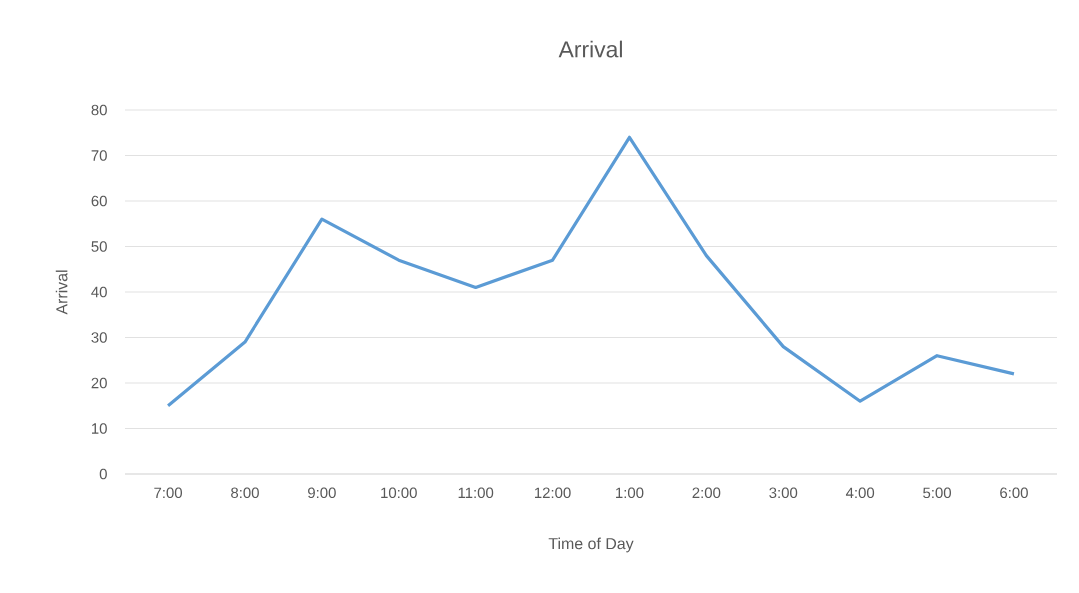  What do you see at coordinates (168, 493) in the screenshot?
I see `x-tick-label: 7:00` at bounding box center [168, 493].